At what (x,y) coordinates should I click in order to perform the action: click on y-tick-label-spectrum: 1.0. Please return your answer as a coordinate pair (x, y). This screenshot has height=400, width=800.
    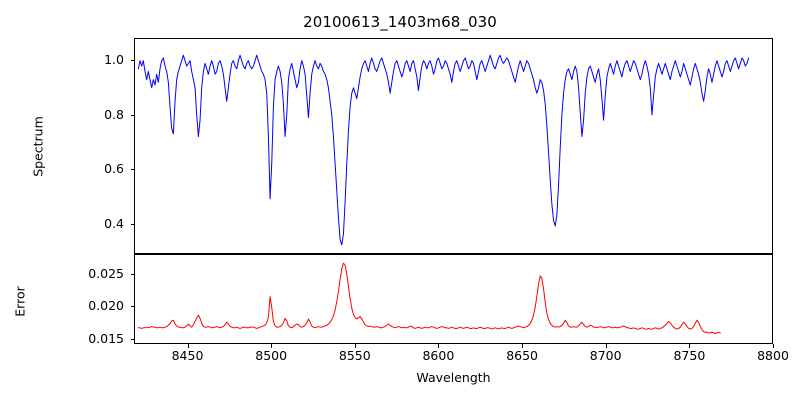
    Looking at the image, I should click on (114, 59).